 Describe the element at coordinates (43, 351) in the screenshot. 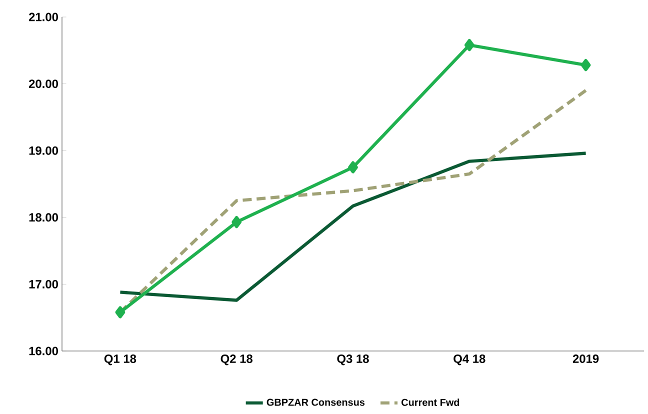

I see `y-tick-label: 16.00` at that location.